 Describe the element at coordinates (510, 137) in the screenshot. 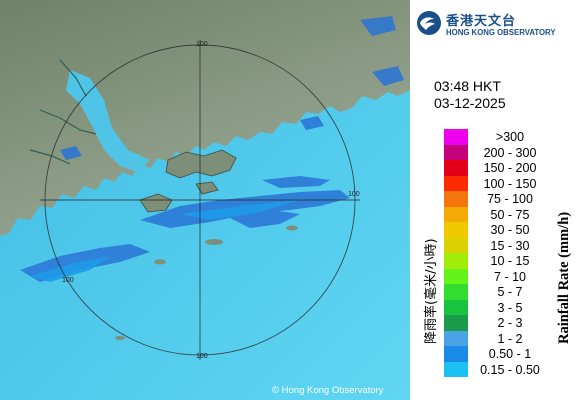

I see `legend-level-label: >300` at that location.